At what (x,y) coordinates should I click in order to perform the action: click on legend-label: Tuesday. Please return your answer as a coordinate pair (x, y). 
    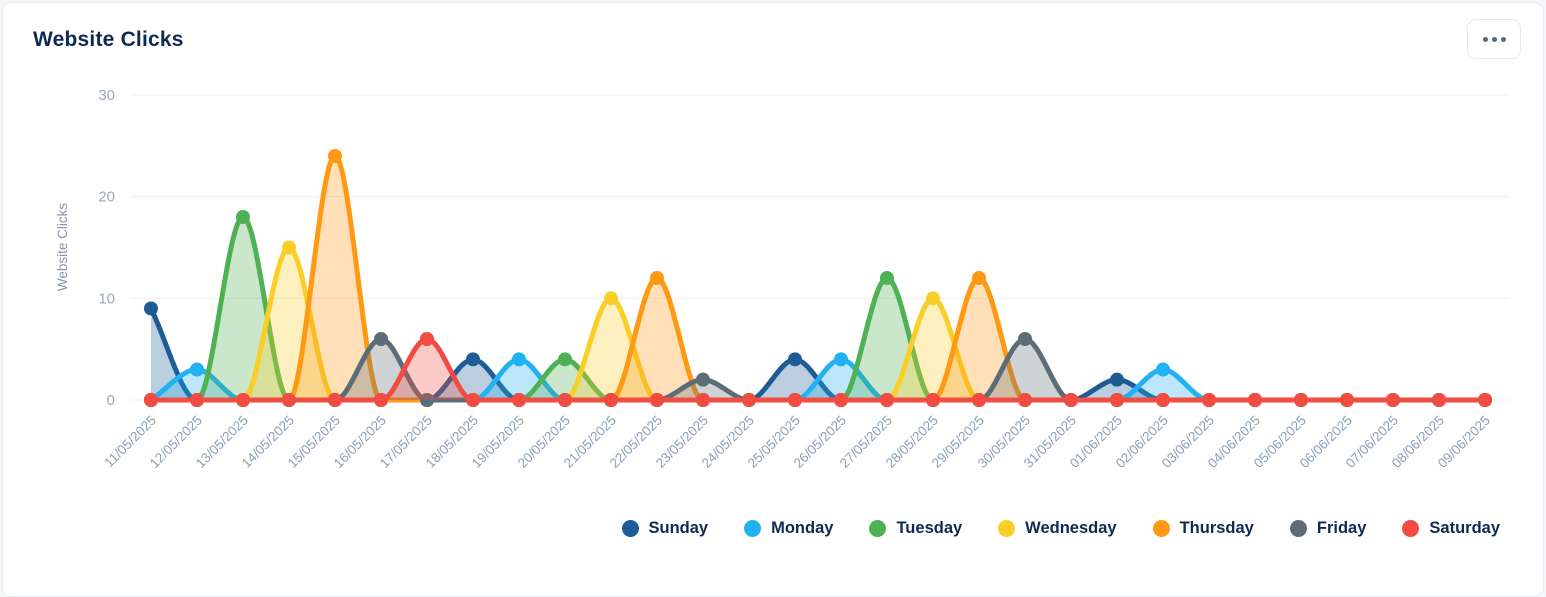
    Looking at the image, I should click on (929, 528).